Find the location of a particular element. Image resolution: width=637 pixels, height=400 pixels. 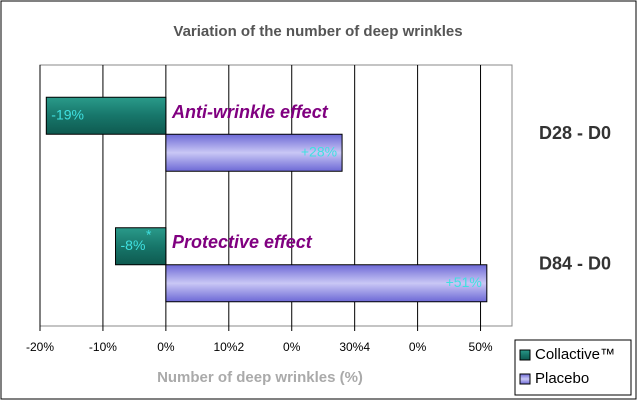

value-label: -8% is located at coordinates (133, 245).